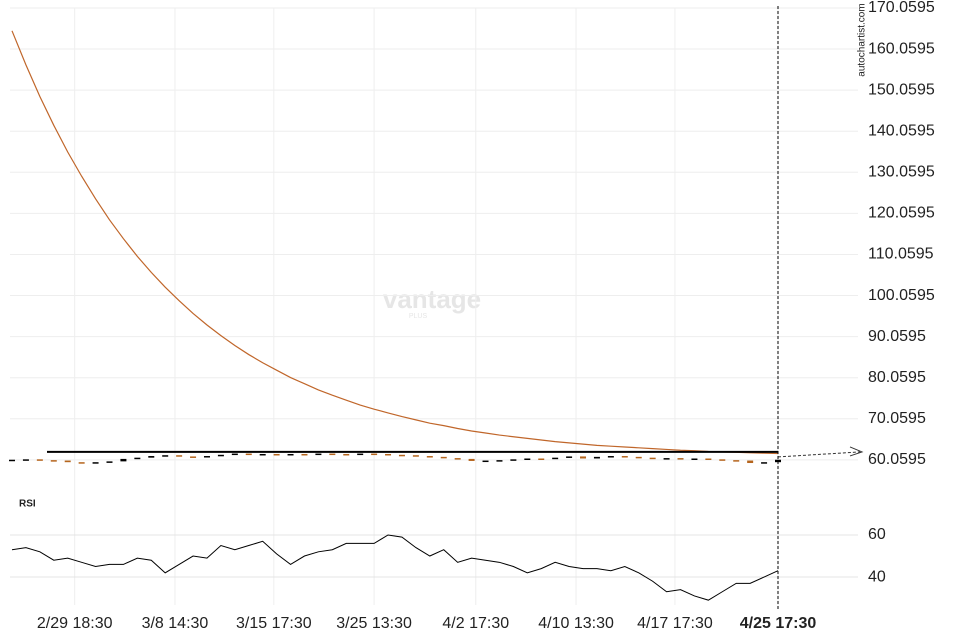  Describe the element at coordinates (27, 504) in the screenshot. I see `rsi-label: RSI` at that location.